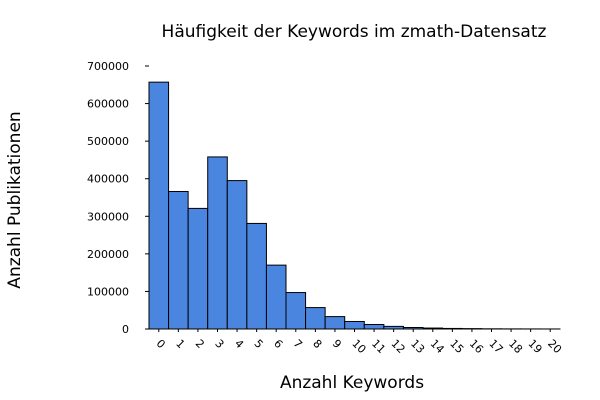 The height and width of the screenshot is (400, 600). I want to click on x-tick-label: 17, so click(495, 346).